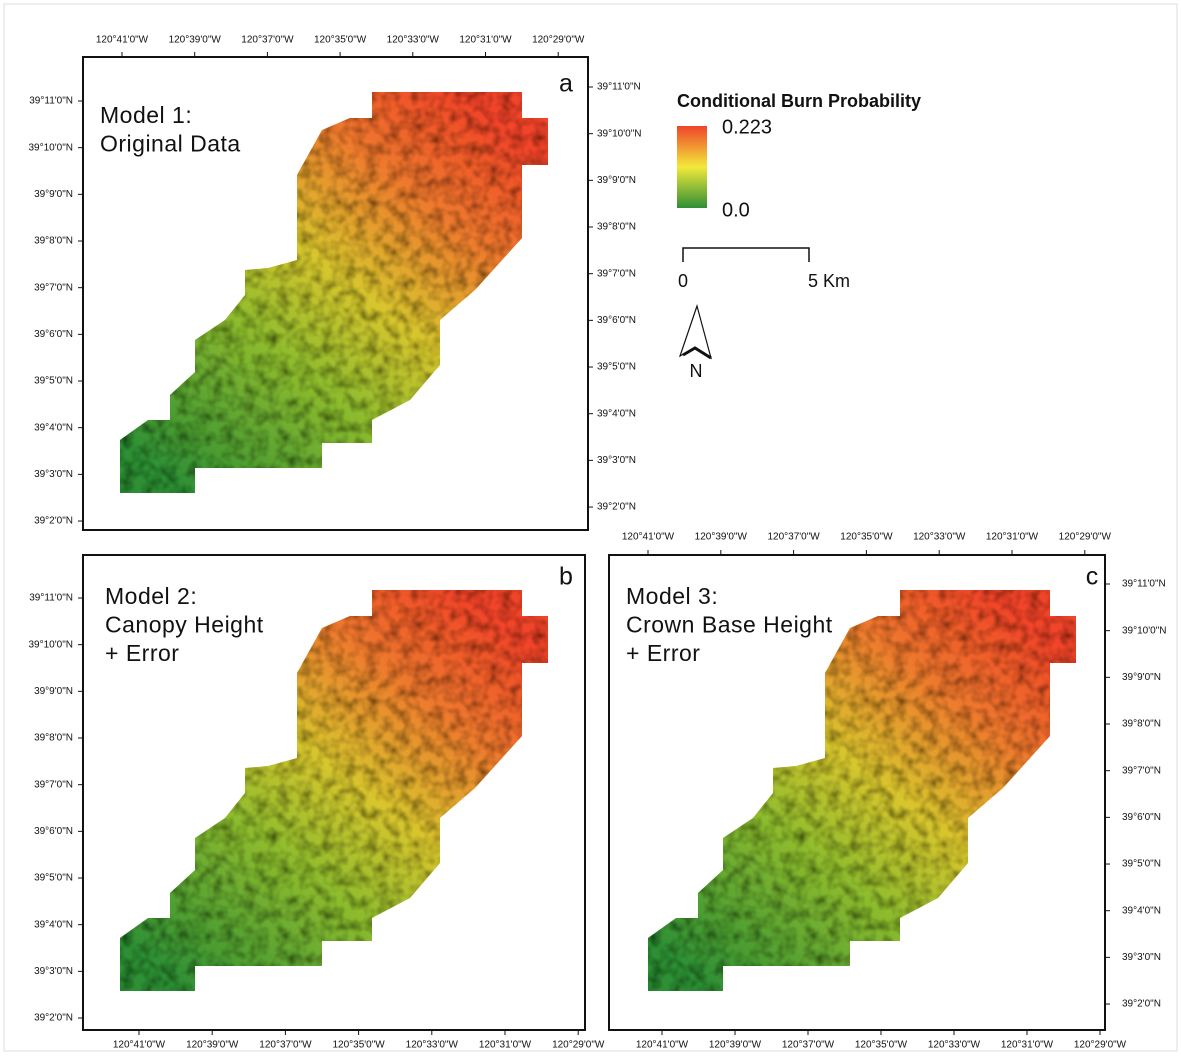 The height and width of the screenshot is (1060, 1181). I want to click on panel-label: b, so click(566, 577).